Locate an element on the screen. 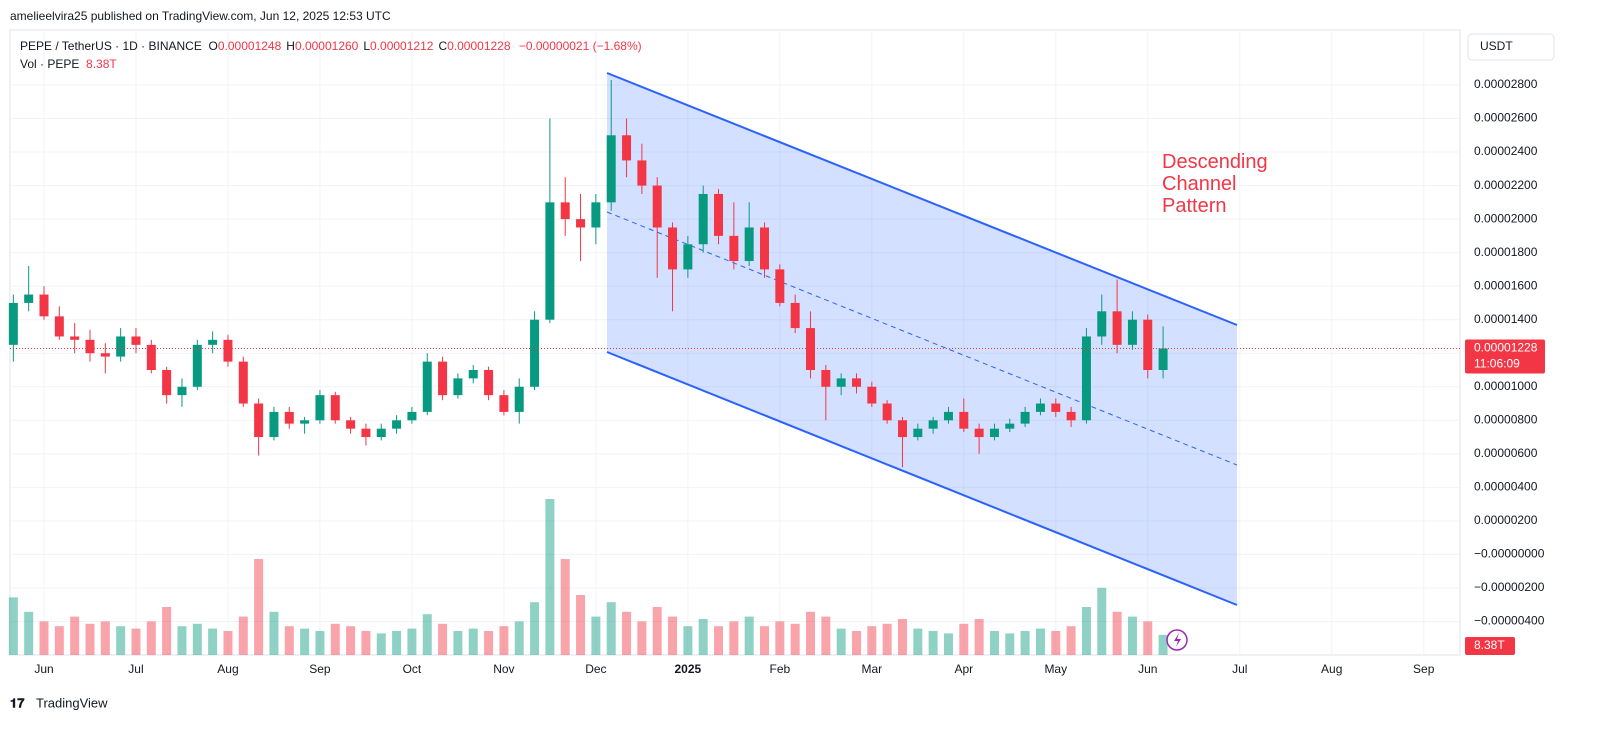 The height and width of the screenshot is (738, 1600). ohlc-value: 0.00001212 is located at coordinates (402, 46).